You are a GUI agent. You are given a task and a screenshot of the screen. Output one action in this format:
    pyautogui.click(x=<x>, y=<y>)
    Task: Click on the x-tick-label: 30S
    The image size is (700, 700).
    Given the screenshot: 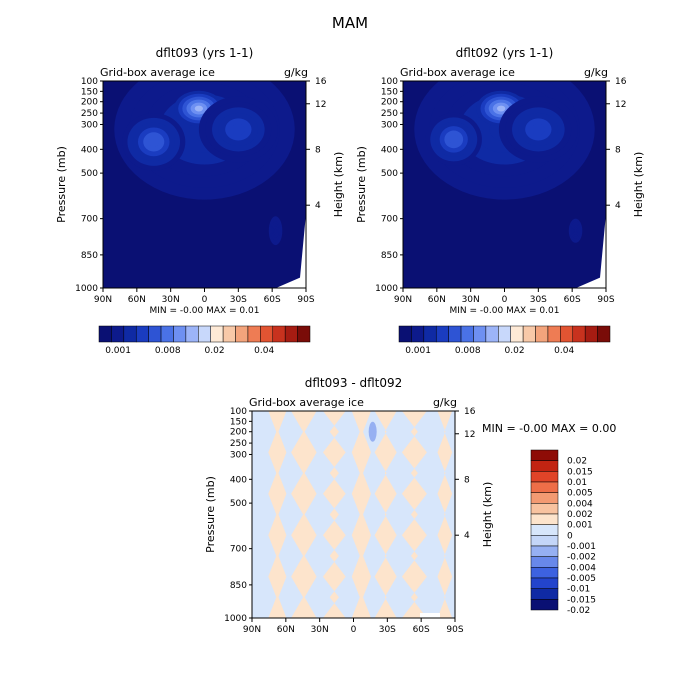 What is the action you would take?
    pyautogui.click(x=238, y=300)
    